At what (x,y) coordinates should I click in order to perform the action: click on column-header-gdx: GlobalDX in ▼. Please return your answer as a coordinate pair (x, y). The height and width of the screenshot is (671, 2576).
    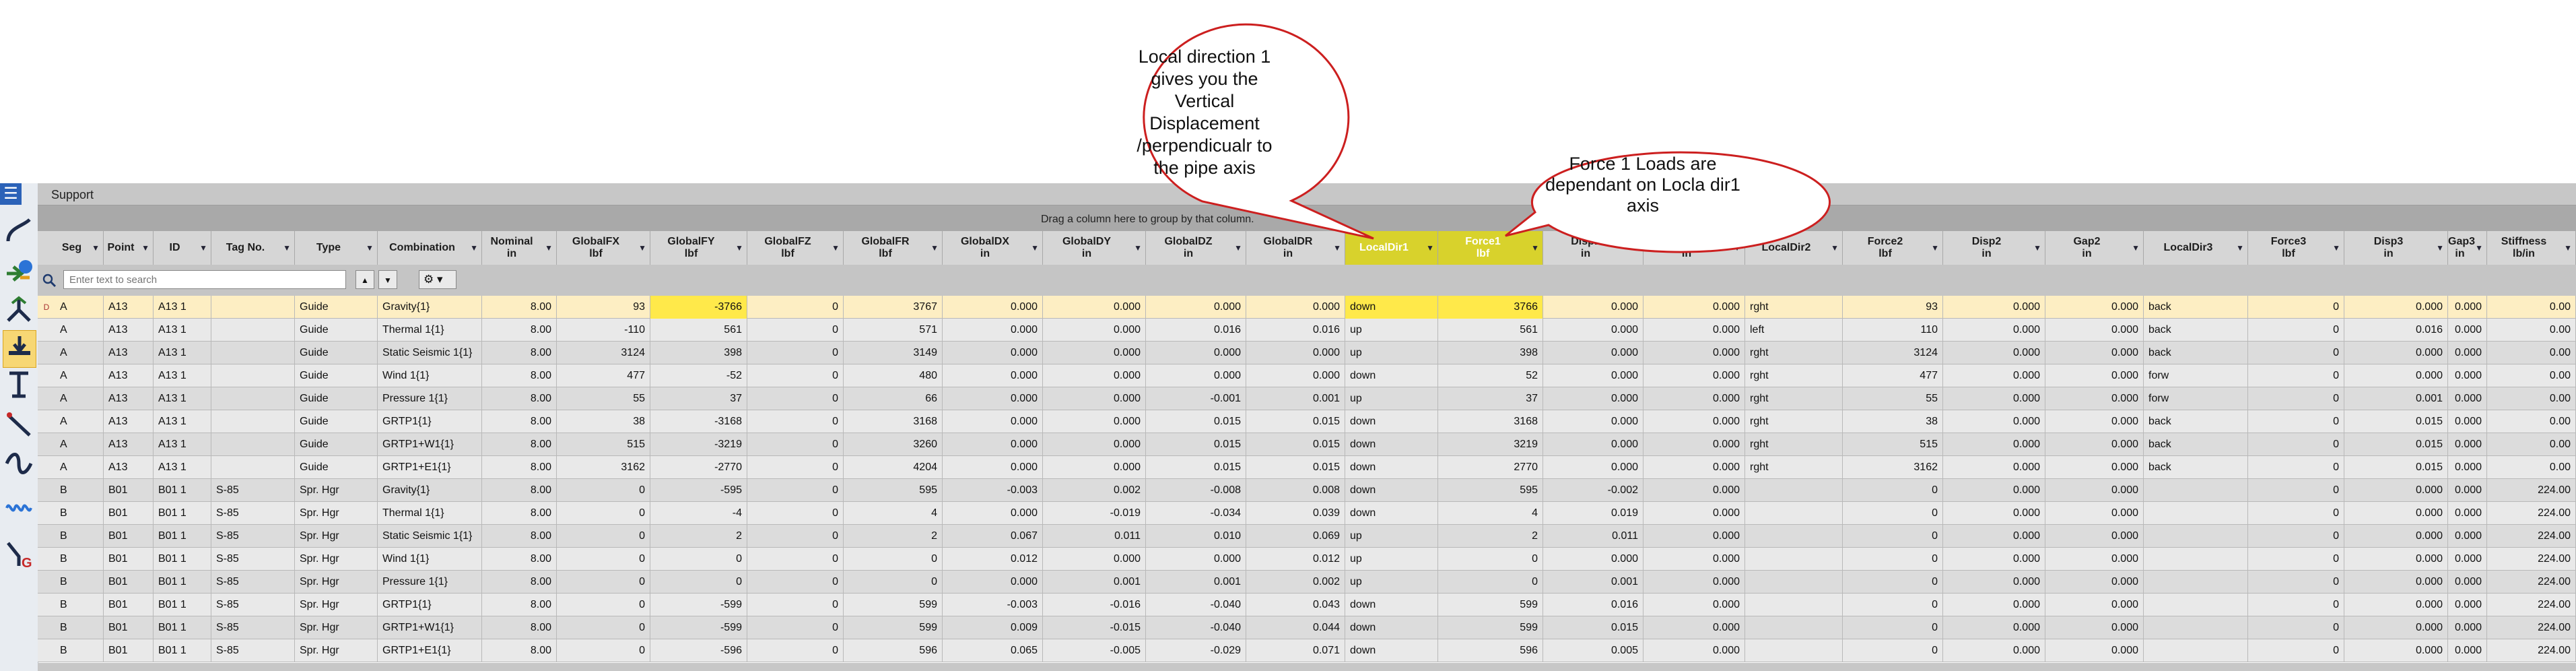
    Looking at the image, I should click on (993, 248).